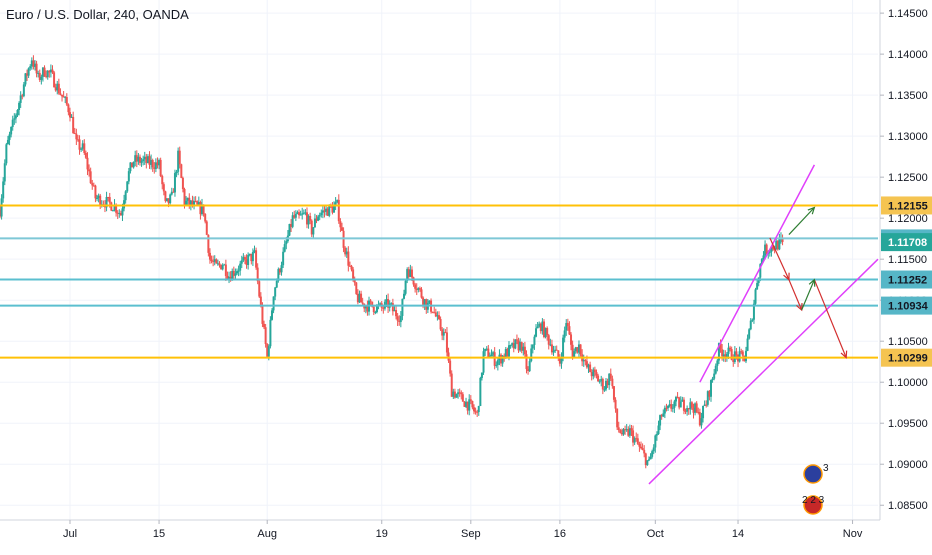 The image size is (932, 555). What do you see at coordinates (815, 489) in the screenshot?
I see `event-markers: 3 2 2 3` at bounding box center [815, 489].